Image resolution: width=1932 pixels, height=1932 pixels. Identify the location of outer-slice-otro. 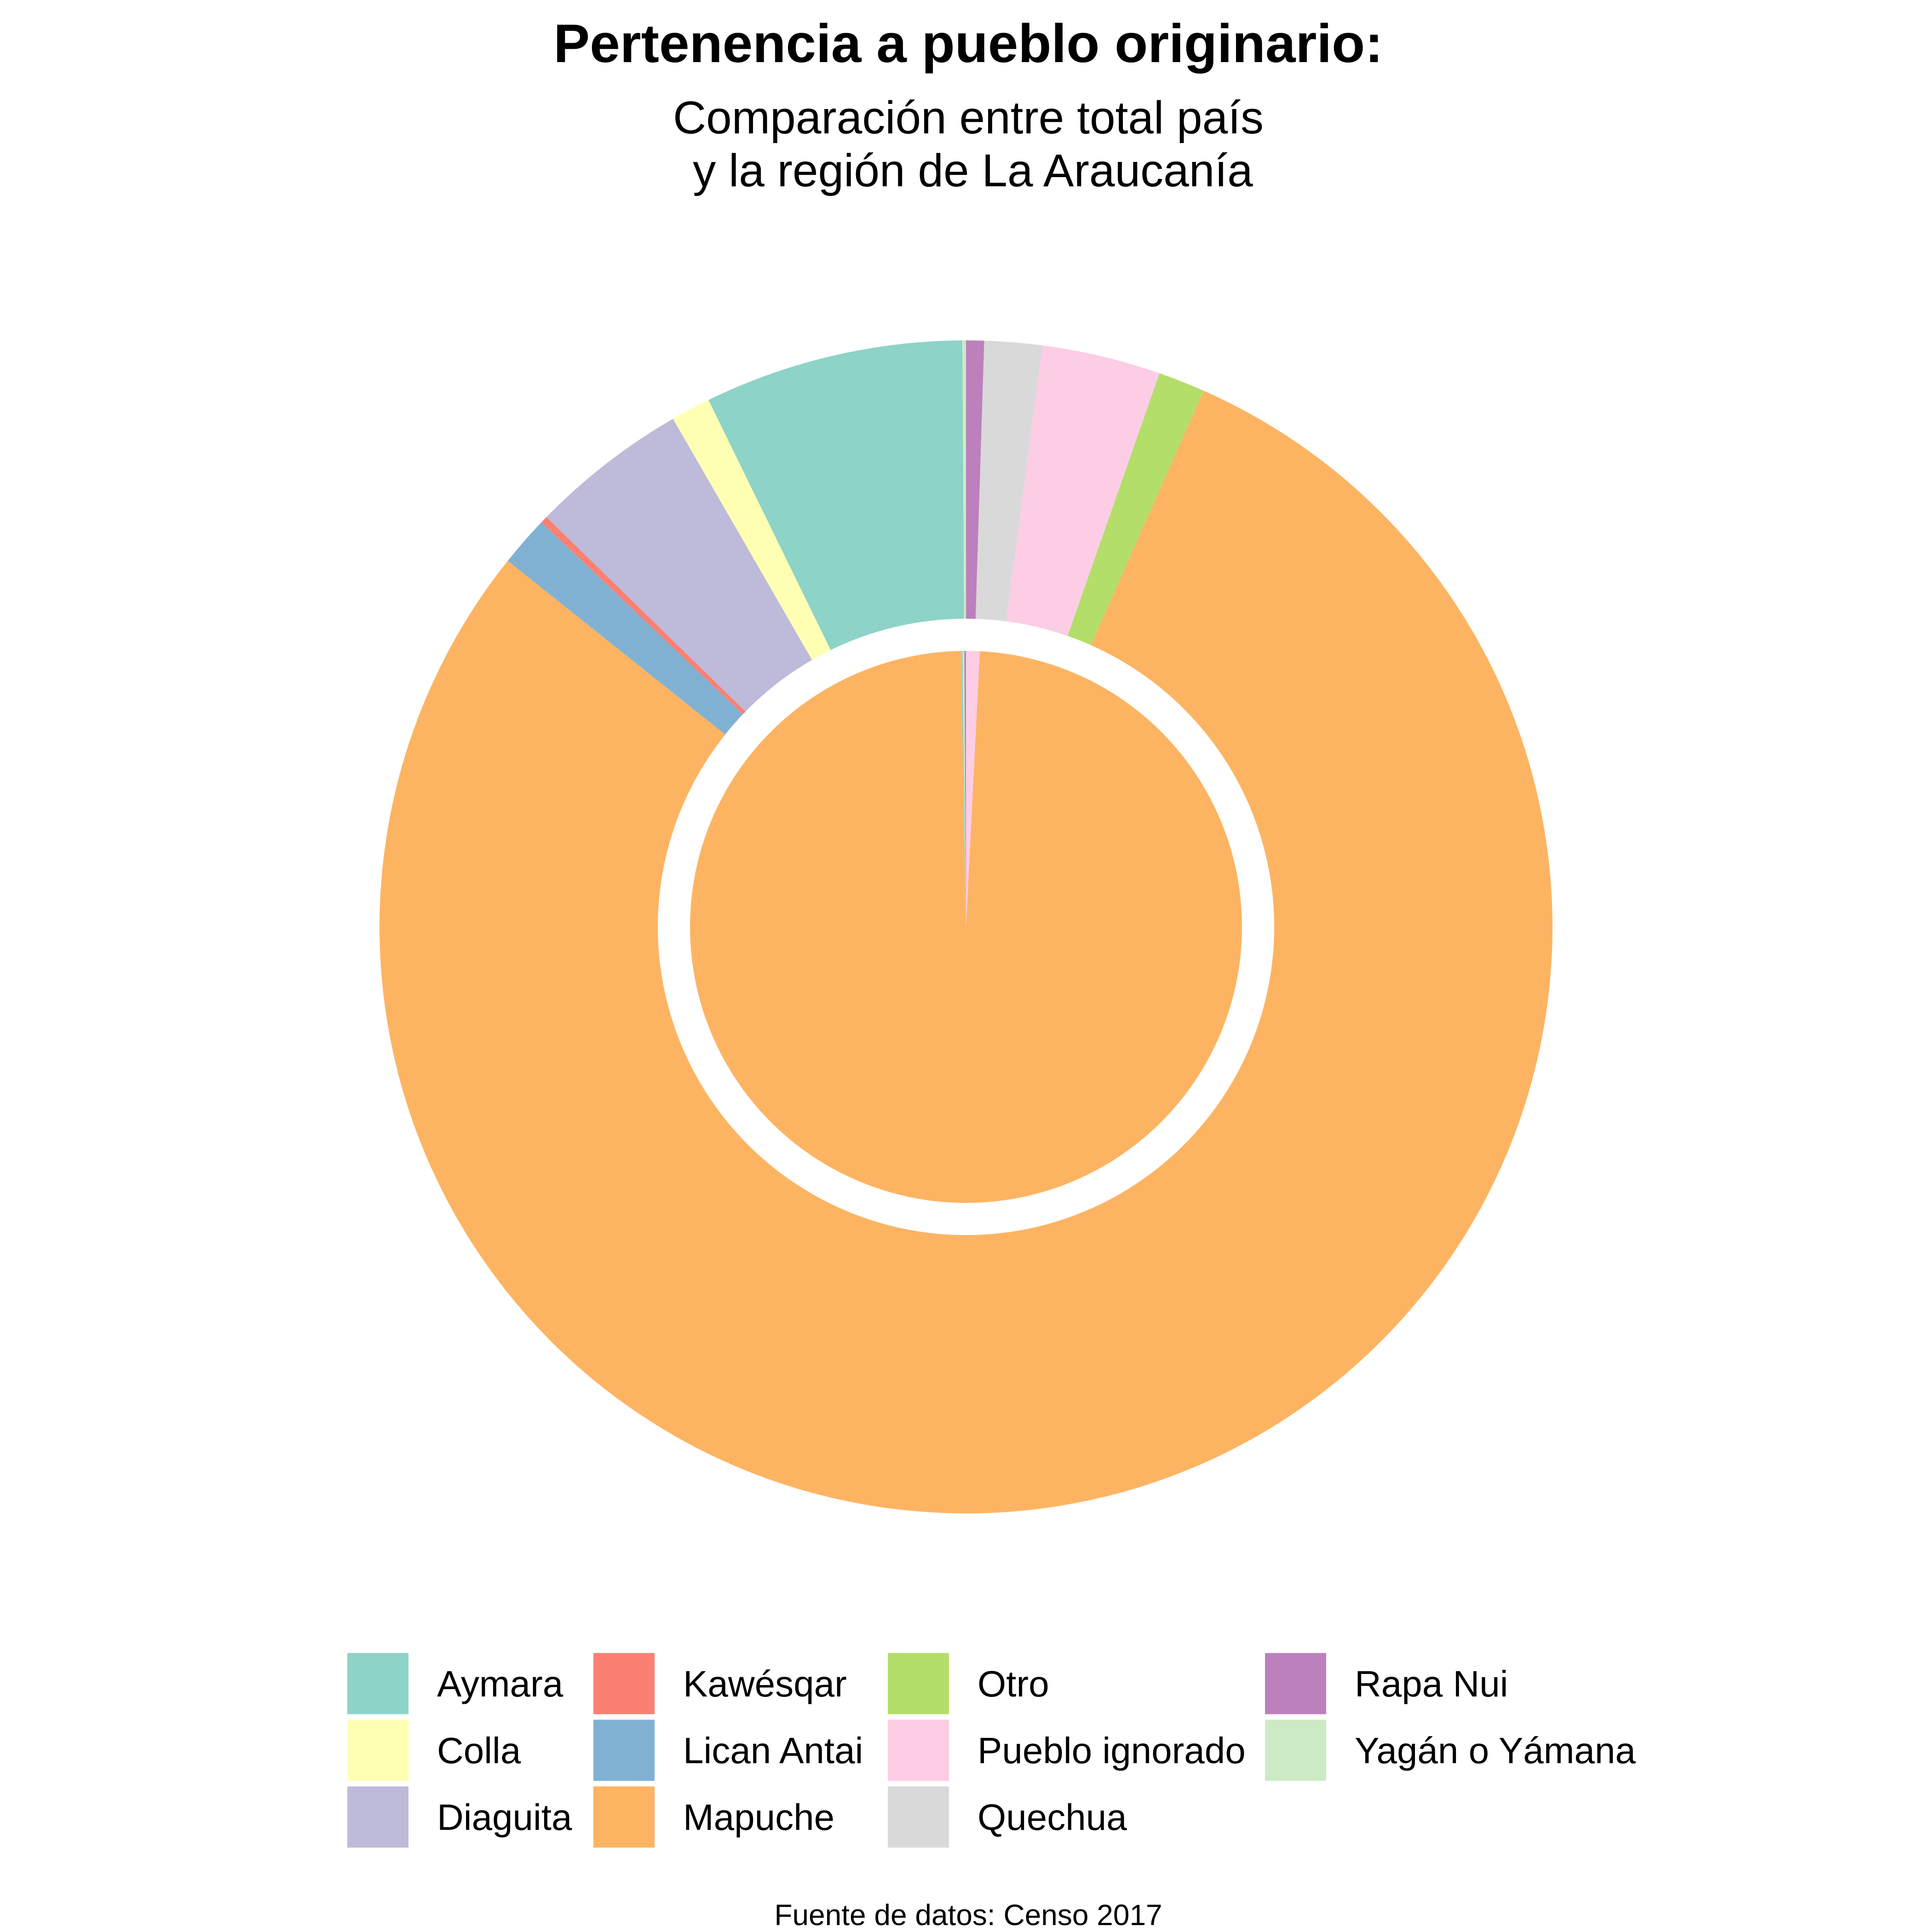
(1136, 509).